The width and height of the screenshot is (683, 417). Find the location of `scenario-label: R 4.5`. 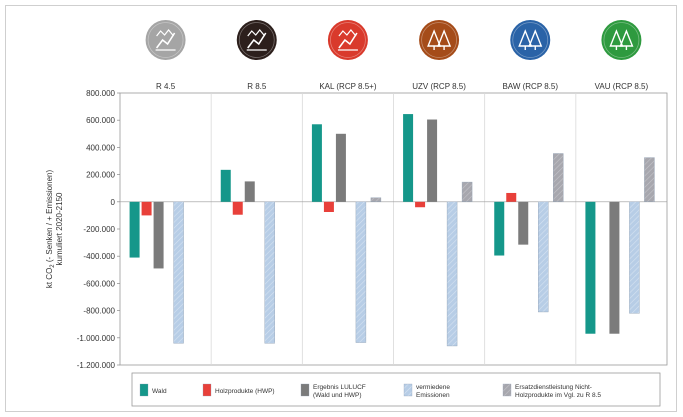

scenario-label: R 4.5 is located at coordinates (166, 86).